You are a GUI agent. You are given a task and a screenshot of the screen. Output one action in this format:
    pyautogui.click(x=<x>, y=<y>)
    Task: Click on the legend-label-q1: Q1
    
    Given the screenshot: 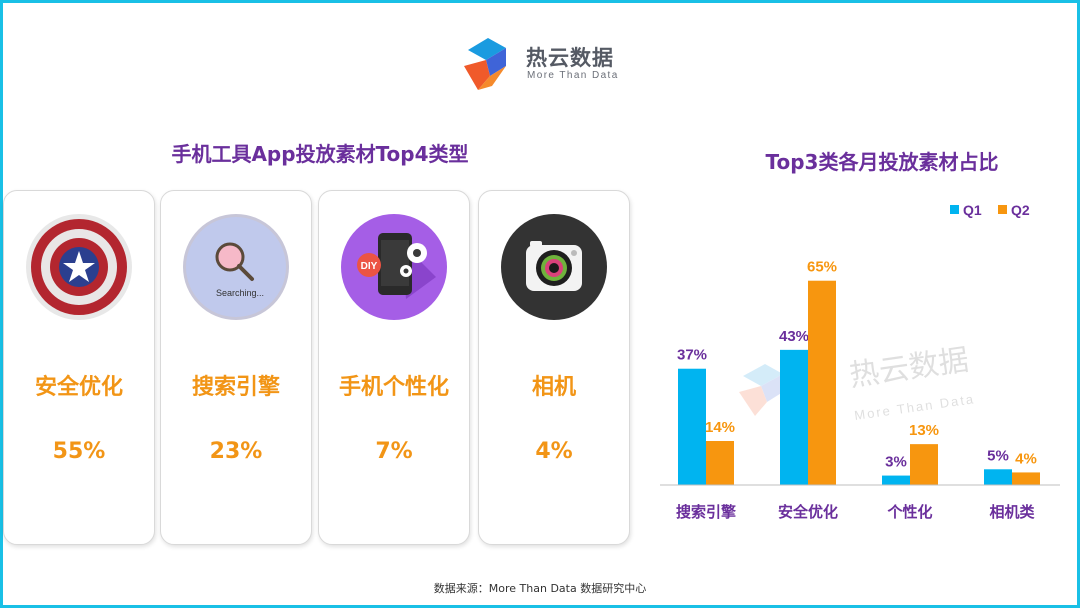 What is the action you would take?
    pyautogui.click(x=972, y=210)
    